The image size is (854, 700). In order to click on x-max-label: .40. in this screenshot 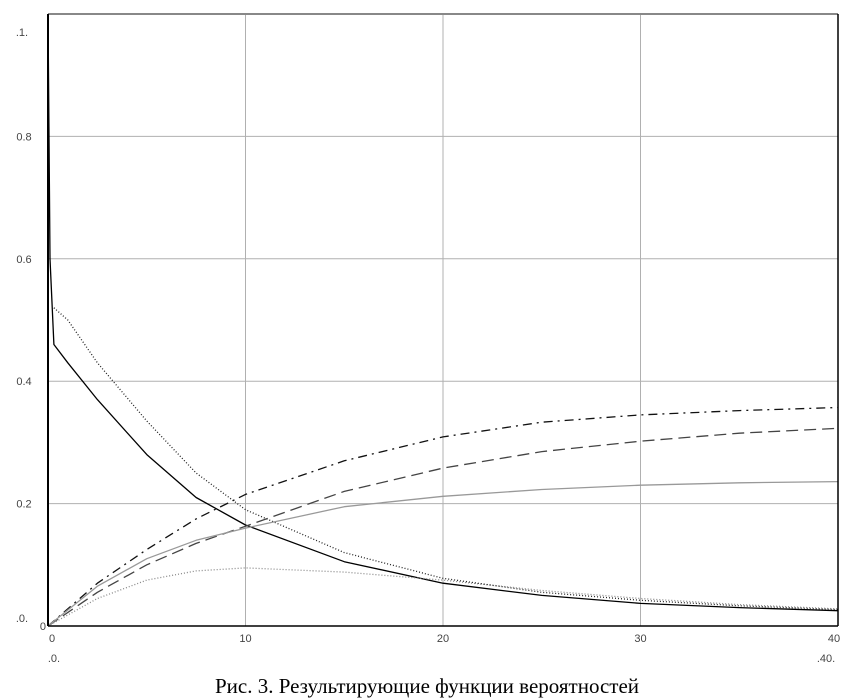, I will do `click(826, 659)`.